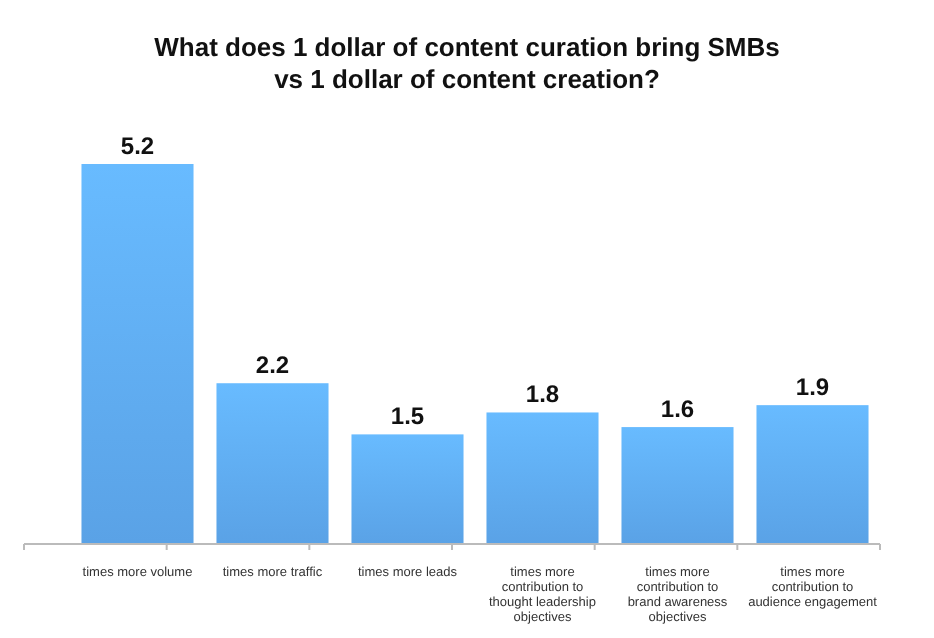 The height and width of the screenshot is (638, 934). What do you see at coordinates (407, 416) in the screenshot?
I see `data-label: 1.5` at bounding box center [407, 416].